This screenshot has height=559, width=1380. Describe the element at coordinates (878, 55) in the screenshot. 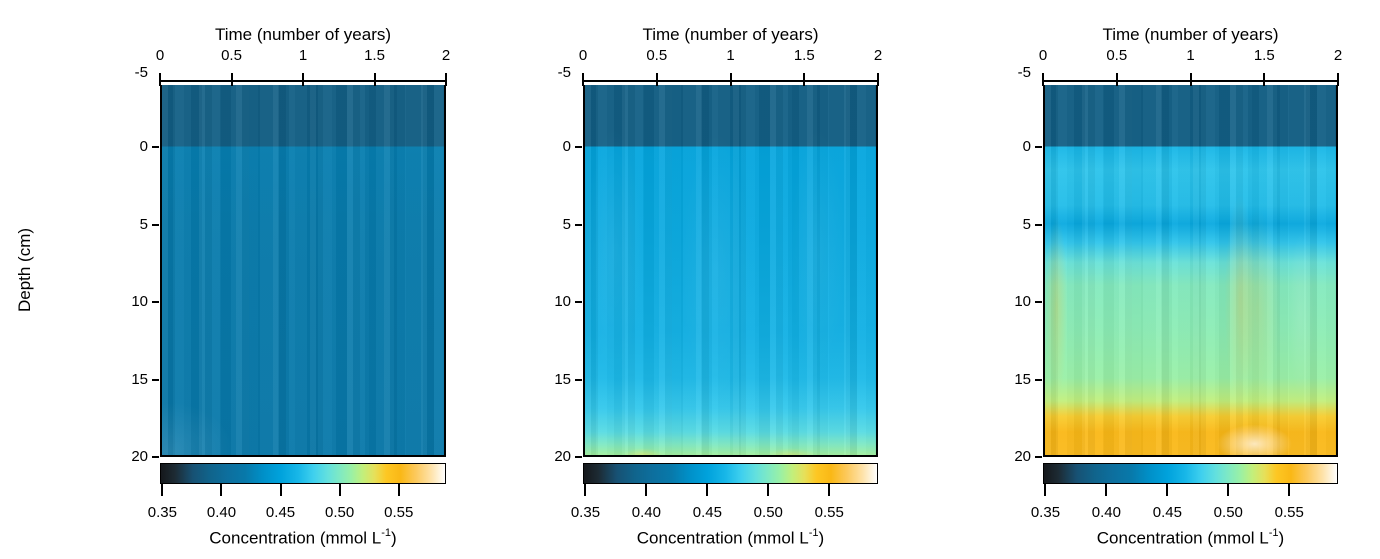

I see `x-tick-label: 2` at that location.